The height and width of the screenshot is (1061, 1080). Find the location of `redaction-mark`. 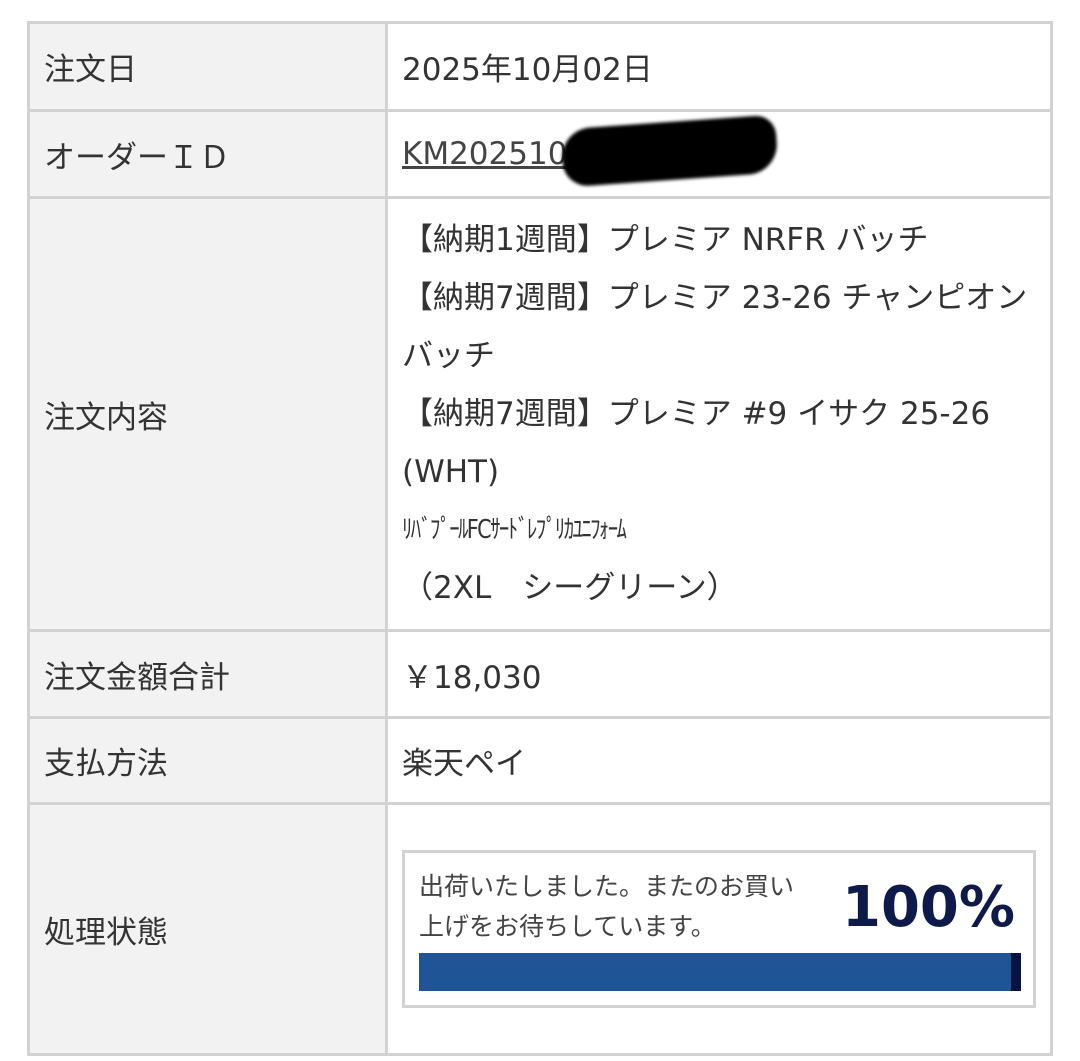

redaction-mark is located at coordinates (669, 151).